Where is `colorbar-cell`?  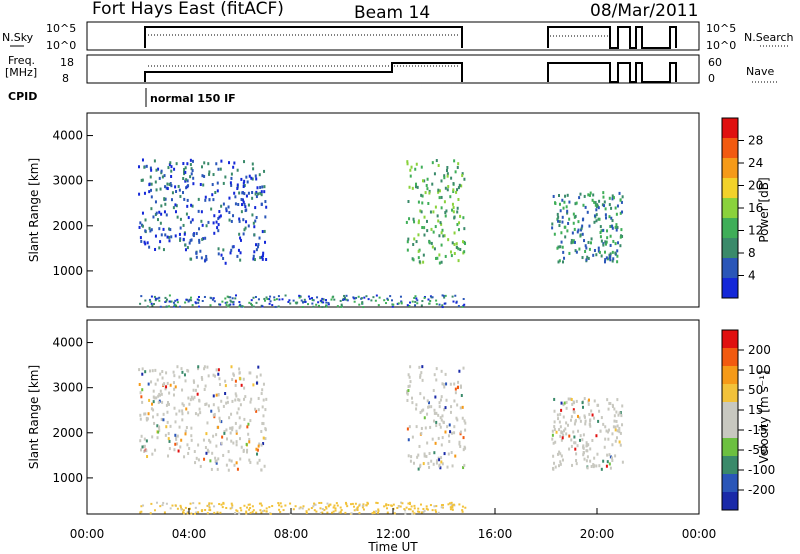
colorbar-cell is located at coordinates (730, 268).